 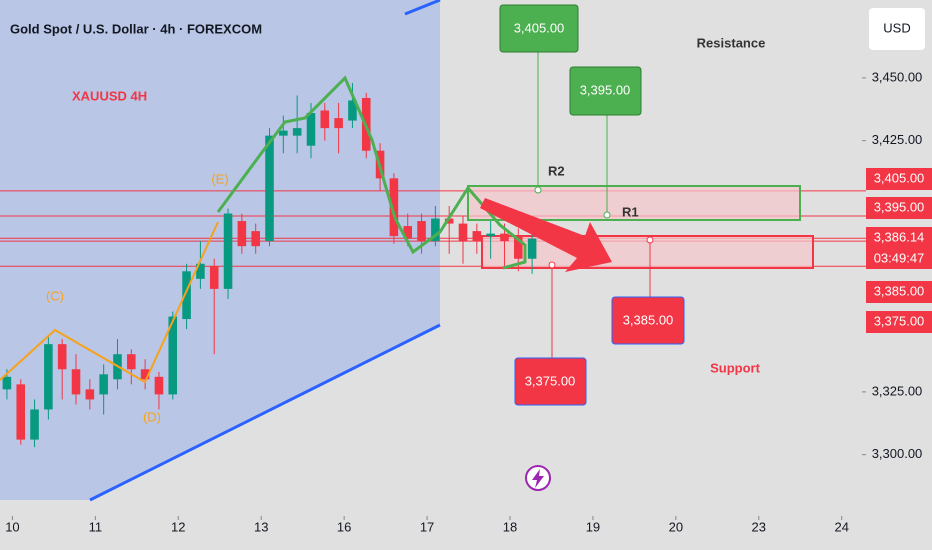 I want to click on x-tick-label: 10, so click(x=12, y=526).